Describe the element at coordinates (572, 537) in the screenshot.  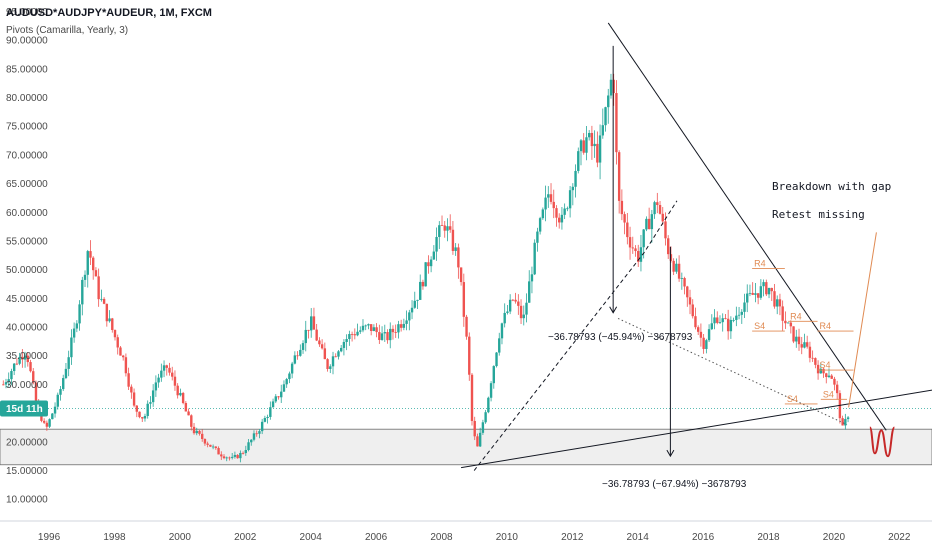
I see `x-tick-label: 2012` at that location.